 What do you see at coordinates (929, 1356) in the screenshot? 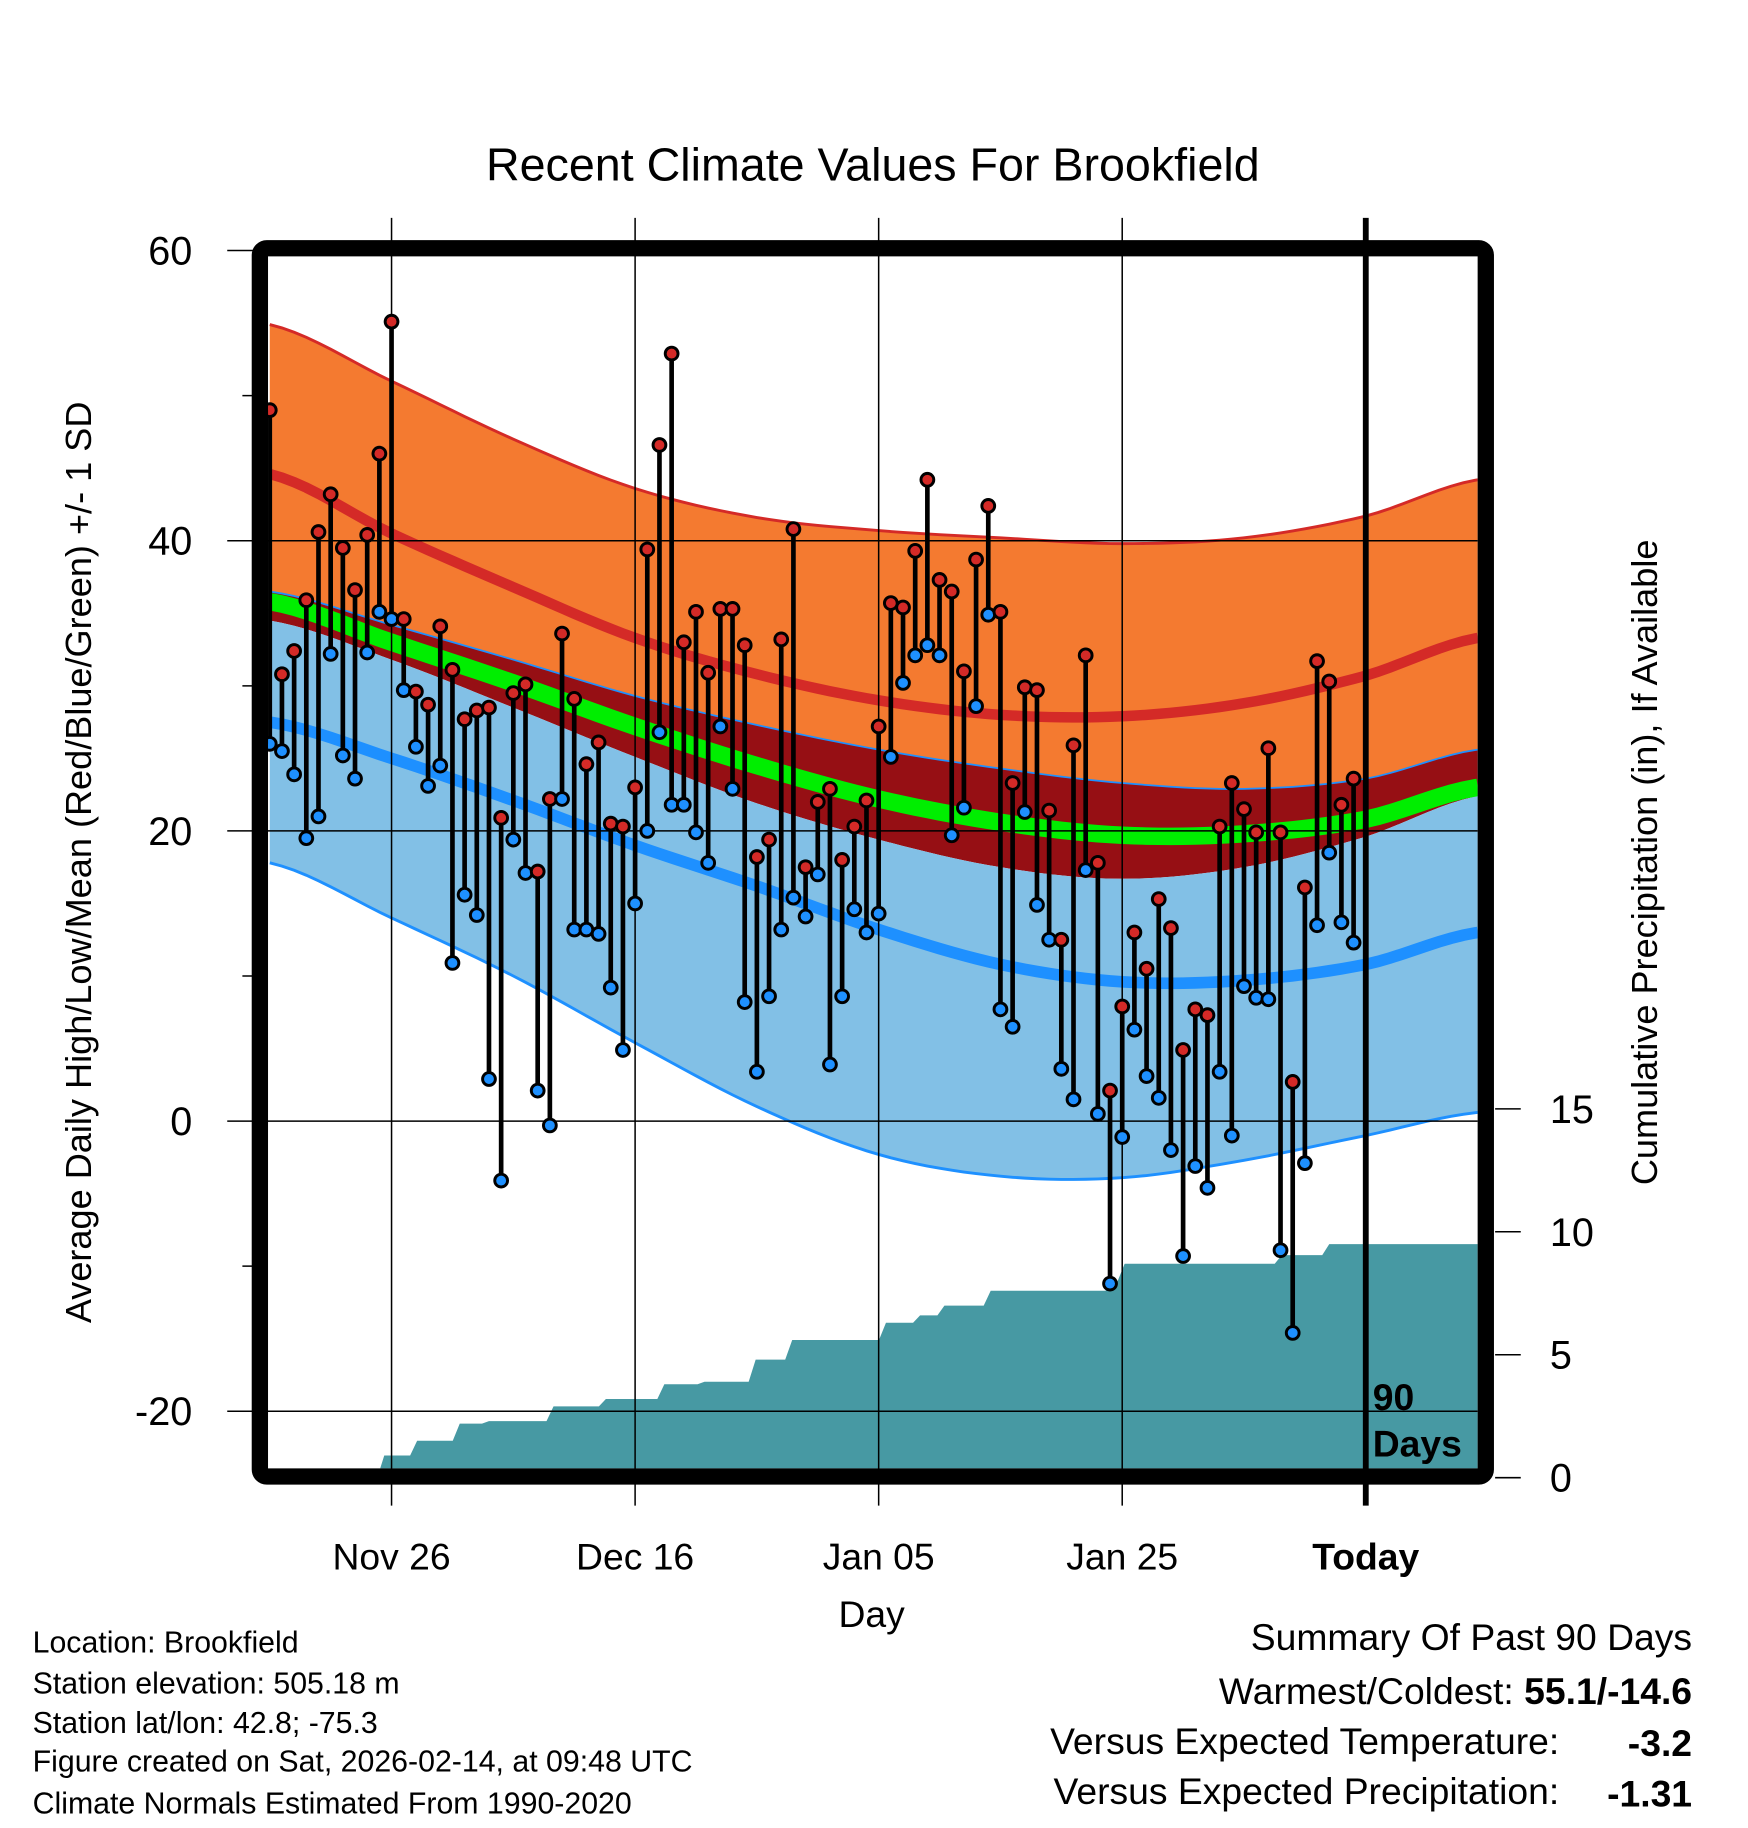
I see `cumulative-precip-area` at bounding box center [929, 1356].